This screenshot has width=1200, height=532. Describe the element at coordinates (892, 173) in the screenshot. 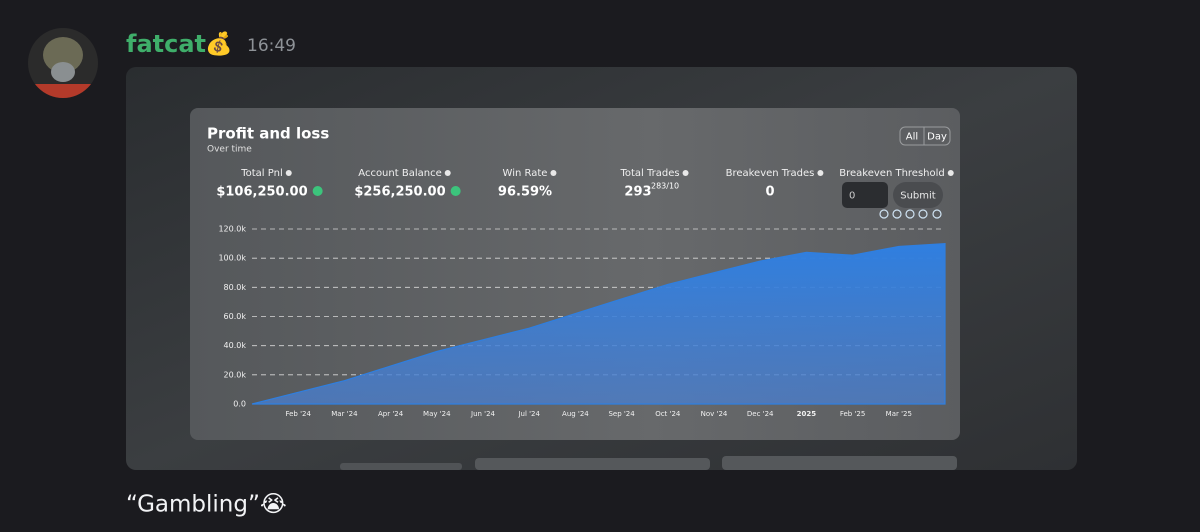

I see `stat-label: Breakeven Threshold` at that location.